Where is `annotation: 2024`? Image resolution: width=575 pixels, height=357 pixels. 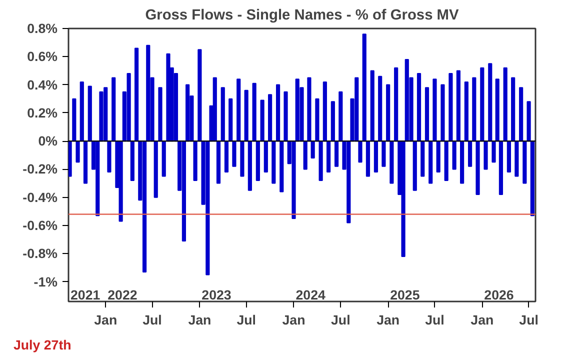 annotation: 2024 is located at coordinates (311, 295).